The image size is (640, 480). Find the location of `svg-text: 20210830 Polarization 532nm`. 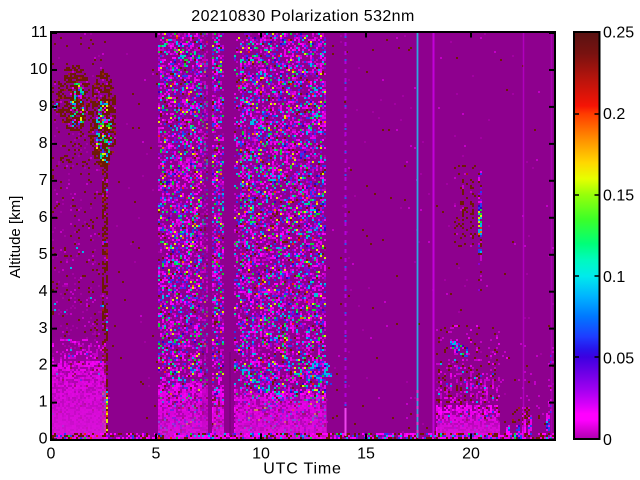

svg-text: 20210830 Polarization 532nm is located at coordinates (302, 16).